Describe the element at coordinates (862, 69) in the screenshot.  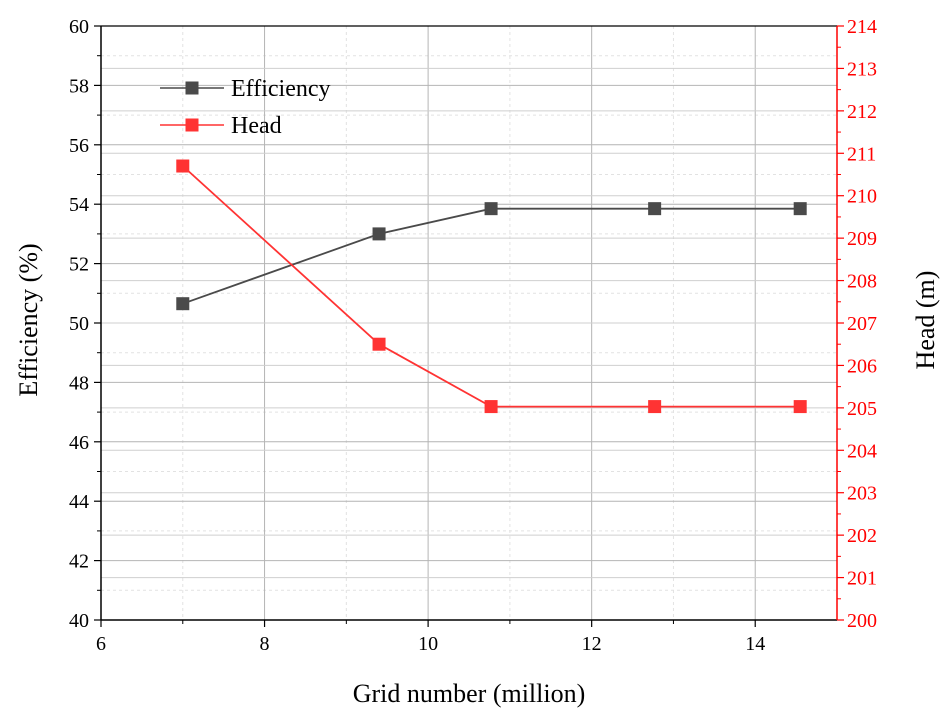
I see `y2-tick-label: 213` at that location.